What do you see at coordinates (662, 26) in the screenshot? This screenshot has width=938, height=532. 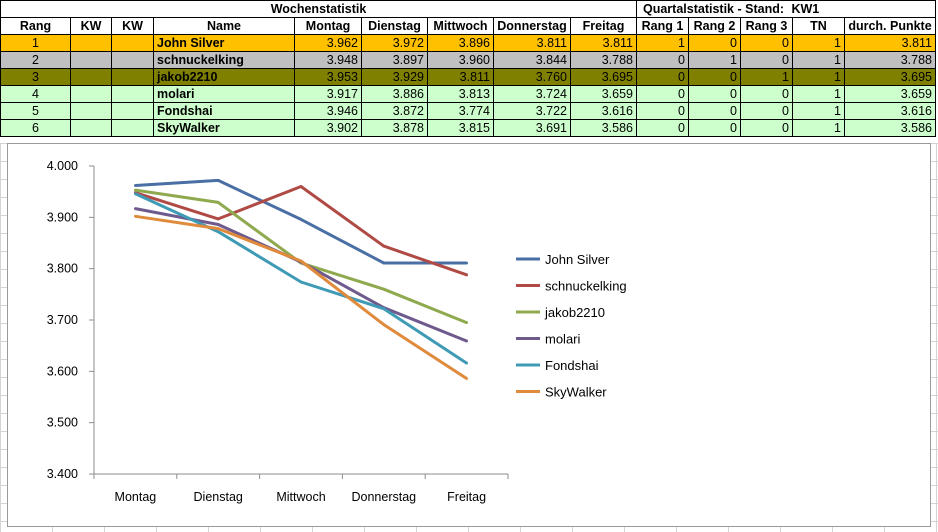 I see `col-header-rang1: Rang 1` at bounding box center [662, 26].